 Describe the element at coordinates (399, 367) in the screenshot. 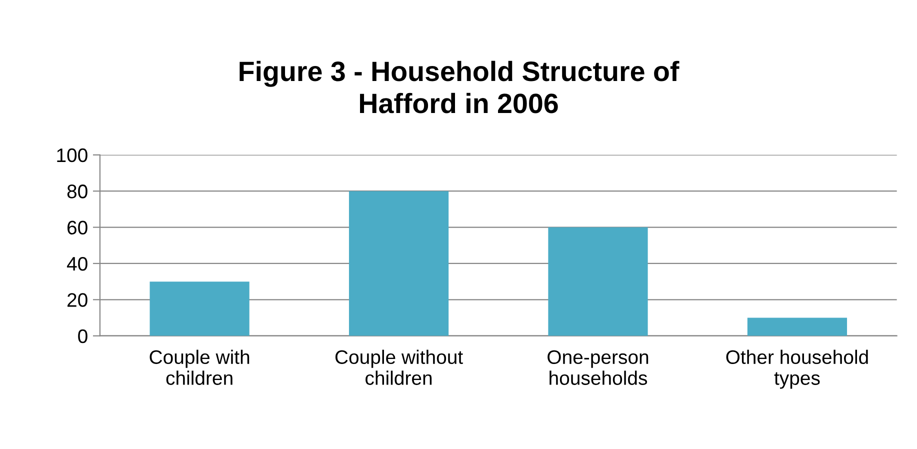

I see `x-tick-label: Couple without children` at that location.